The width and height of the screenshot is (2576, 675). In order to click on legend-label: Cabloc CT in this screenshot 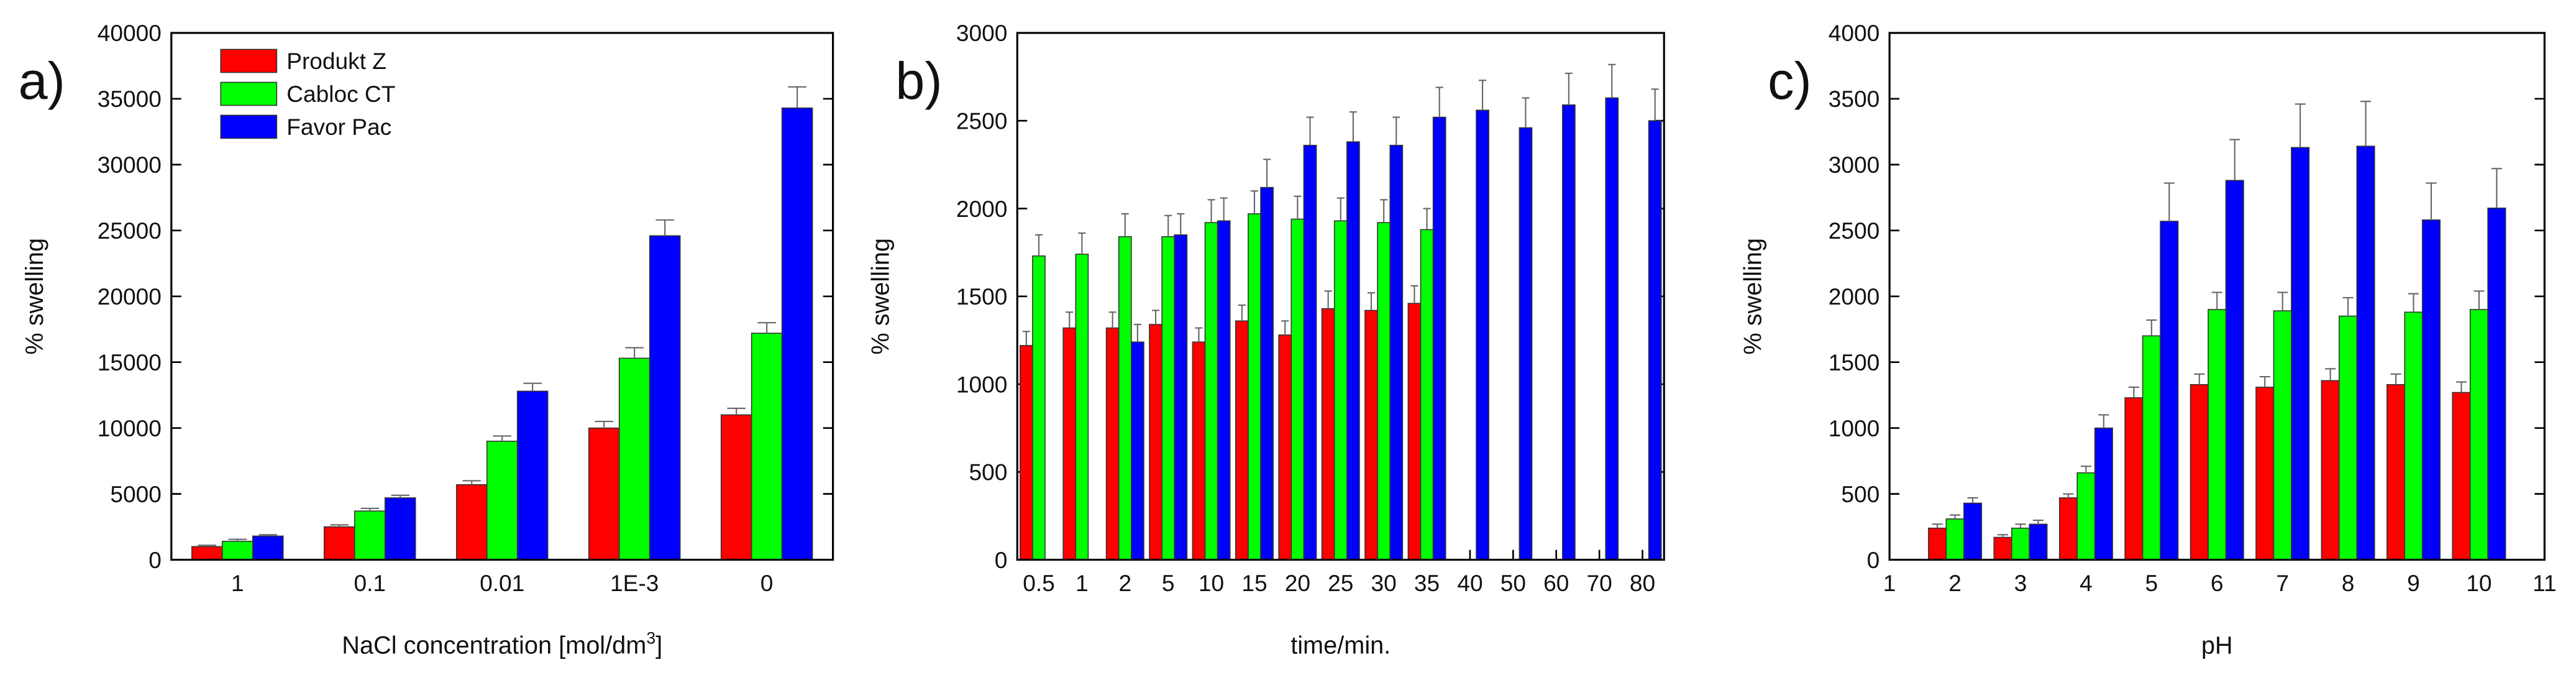, I will do `click(340, 94)`.